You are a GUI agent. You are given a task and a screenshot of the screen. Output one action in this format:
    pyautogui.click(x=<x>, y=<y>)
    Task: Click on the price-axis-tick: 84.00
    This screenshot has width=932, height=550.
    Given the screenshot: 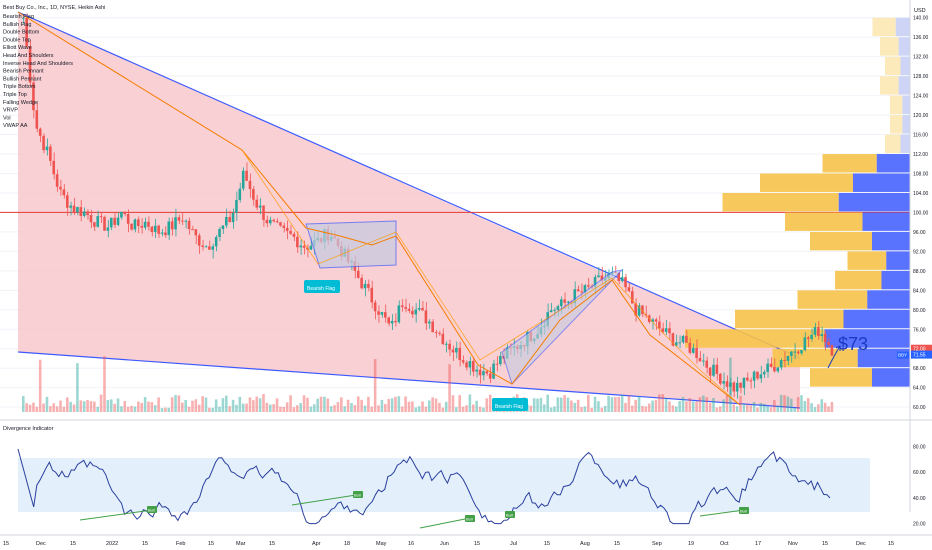 What is the action you would take?
    pyautogui.click(x=919, y=291)
    